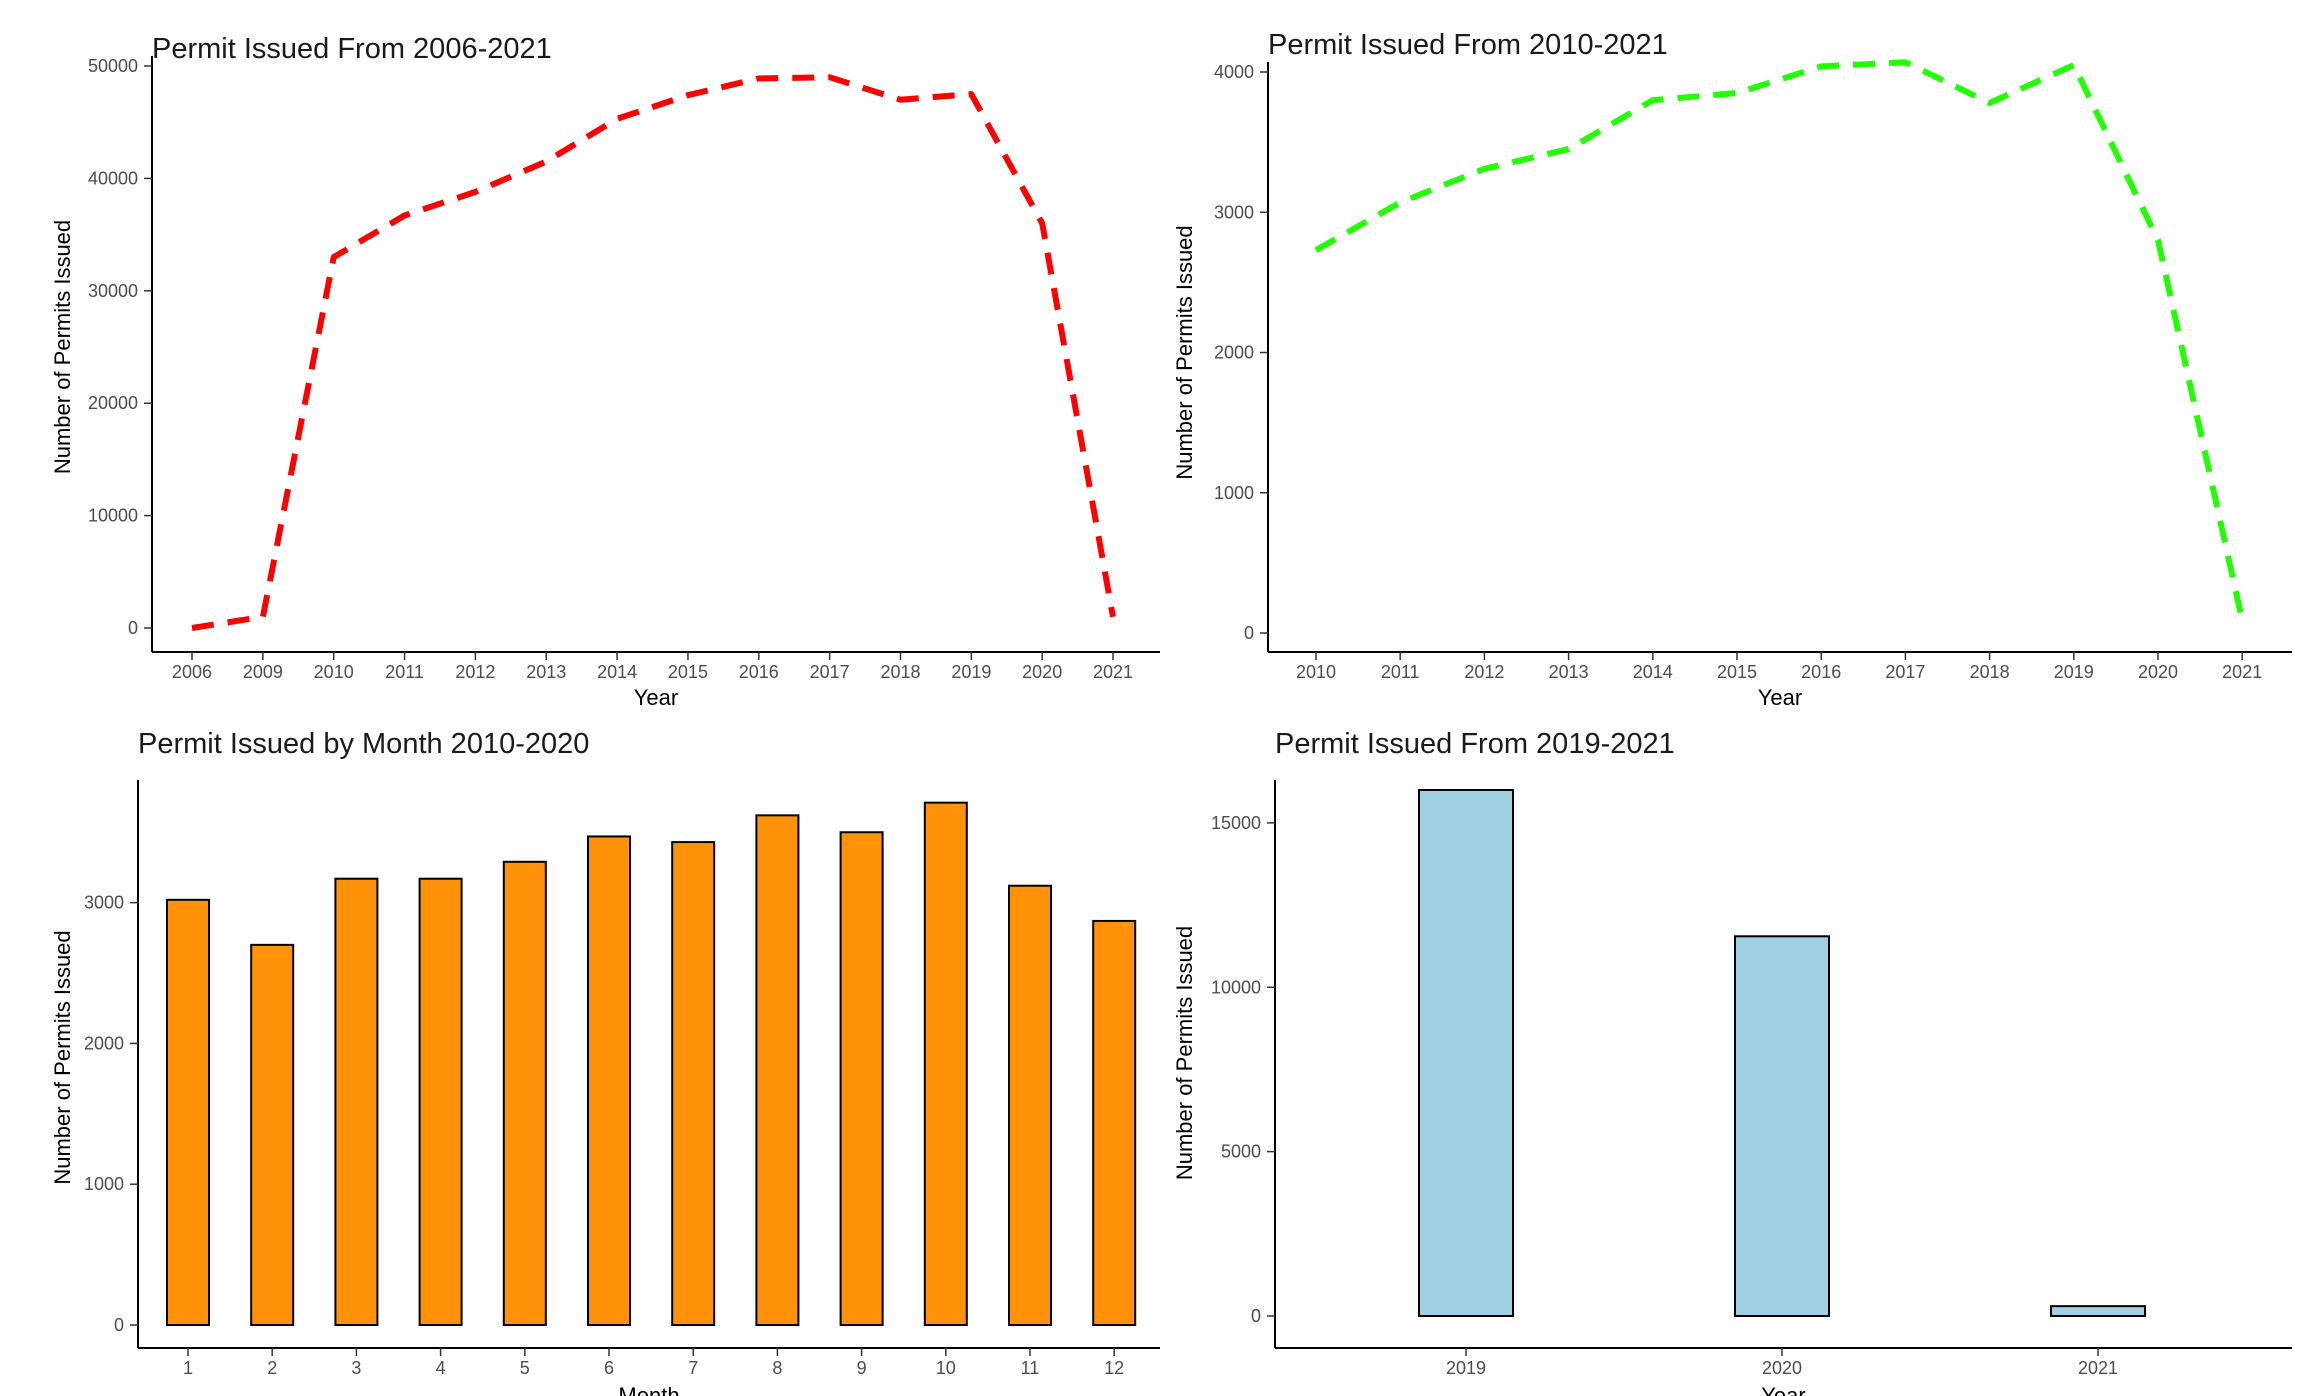  I want to click on x-tick-label: 2006, so click(192, 672).